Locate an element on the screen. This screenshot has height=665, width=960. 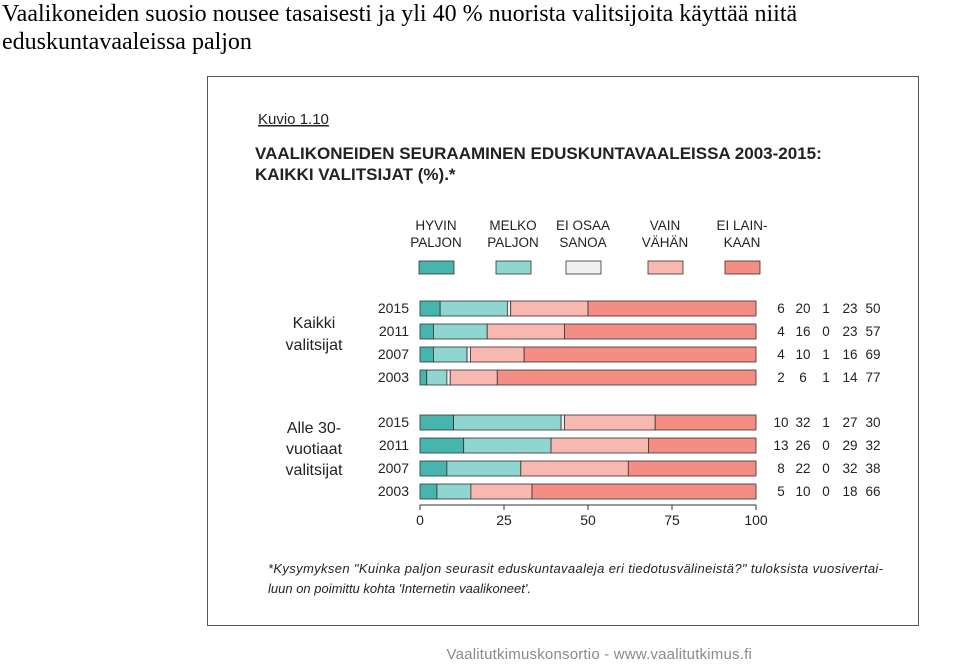
figure-label: Kuvio 1.10 is located at coordinates (293, 119).